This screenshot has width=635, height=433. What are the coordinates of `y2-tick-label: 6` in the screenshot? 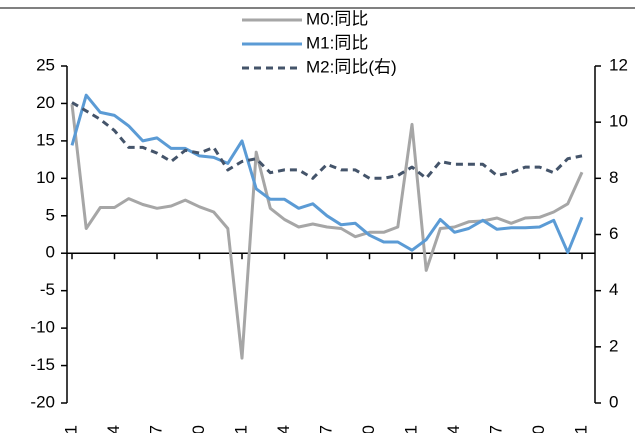 It's located at (613, 233).